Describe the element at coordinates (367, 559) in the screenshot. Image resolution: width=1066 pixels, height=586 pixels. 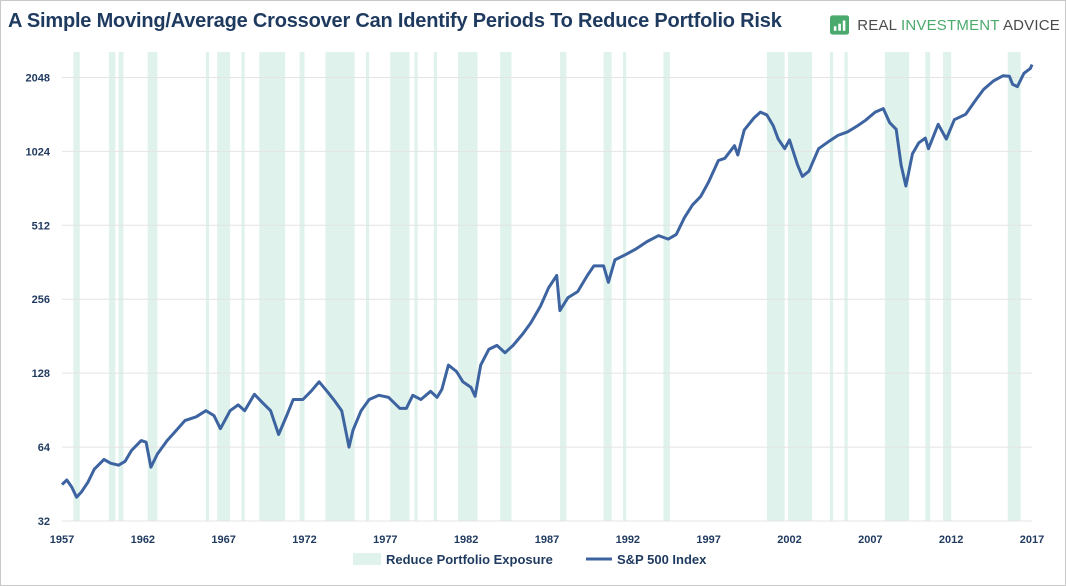
I see `legend-swatch-reduce-exposure` at that location.